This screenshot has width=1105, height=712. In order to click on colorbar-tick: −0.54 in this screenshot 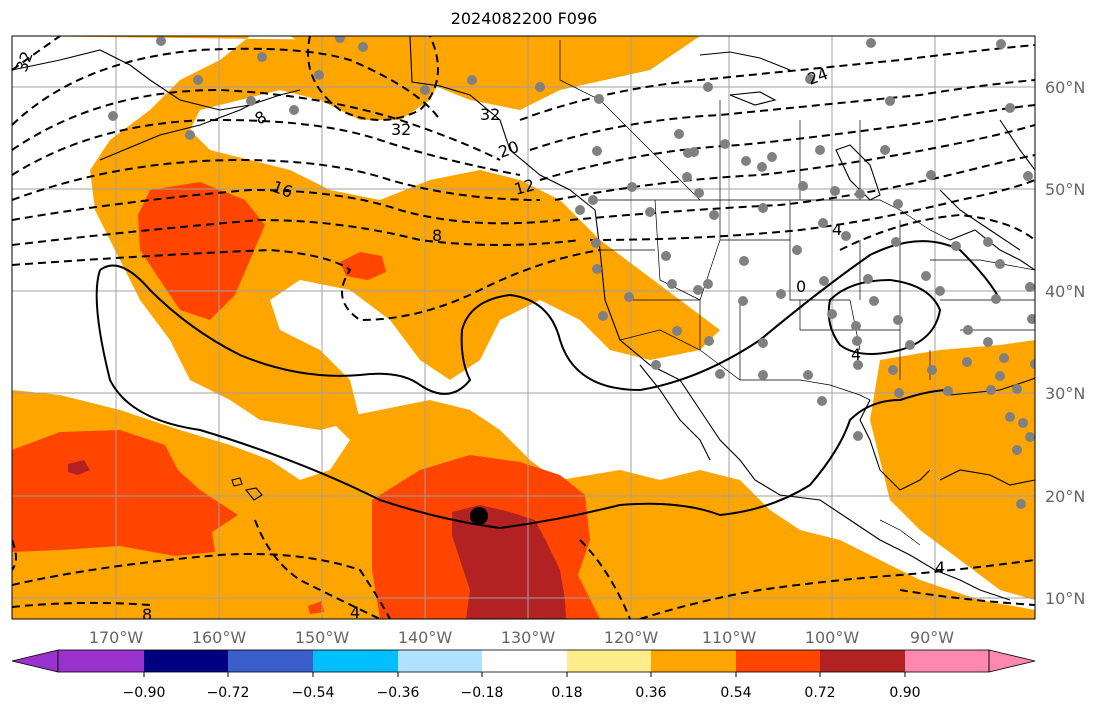, I will do `click(313, 693)`.